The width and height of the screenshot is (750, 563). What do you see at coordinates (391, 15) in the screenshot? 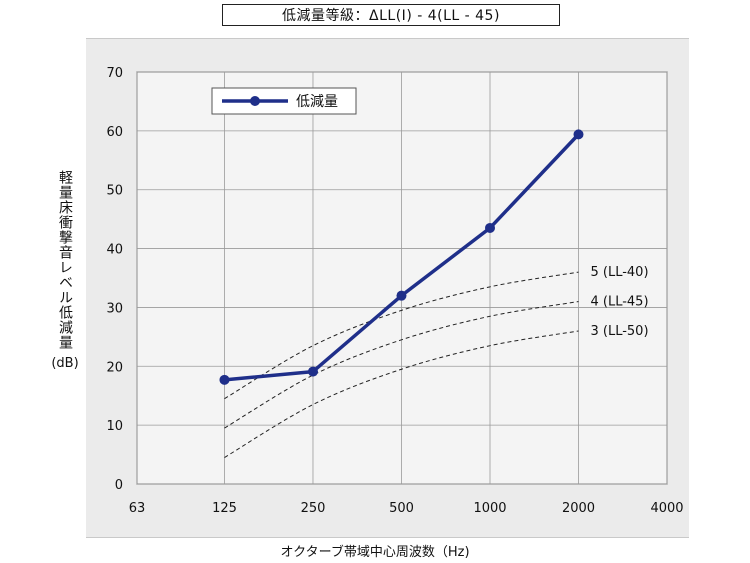
I see `chart-title: 低減量等級：ΔLL(Ⅰ) - 4(LL - 45)` at bounding box center [391, 15].